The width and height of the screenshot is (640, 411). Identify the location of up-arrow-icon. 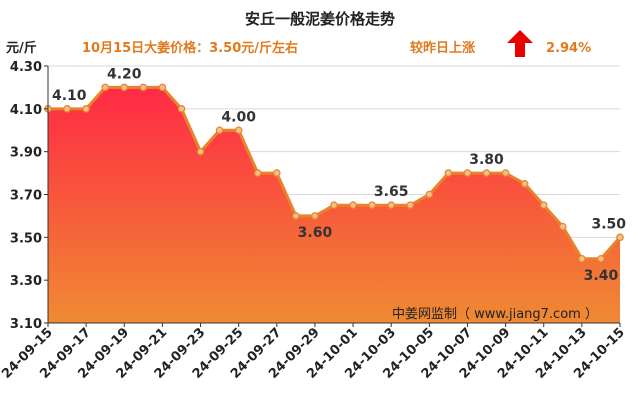
(520, 43).